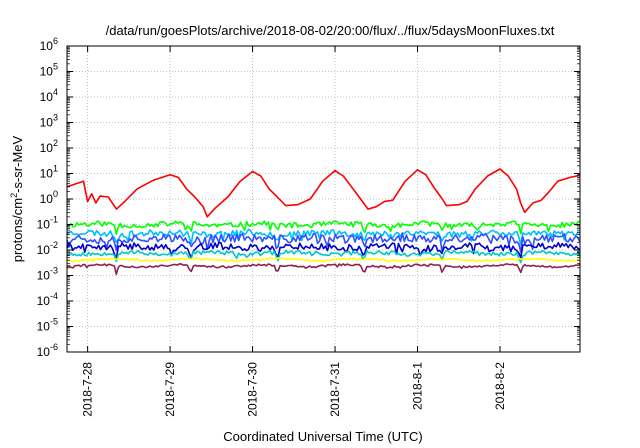  What do you see at coordinates (49, 44) in the screenshot?
I see `y-tick-label: 10⁶` at bounding box center [49, 44].